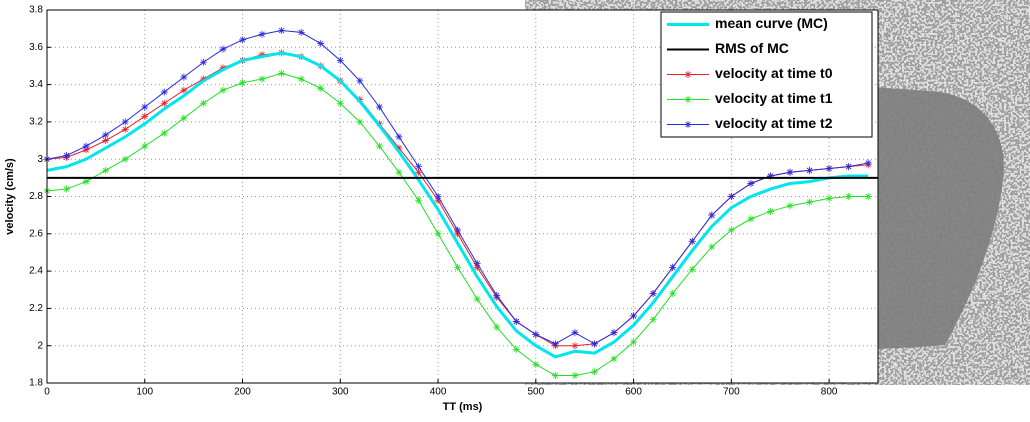  What do you see at coordinates (774, 73) in the screenshot?
I see `legend-label: velocity at time t0` at bounding box center [774, 73].